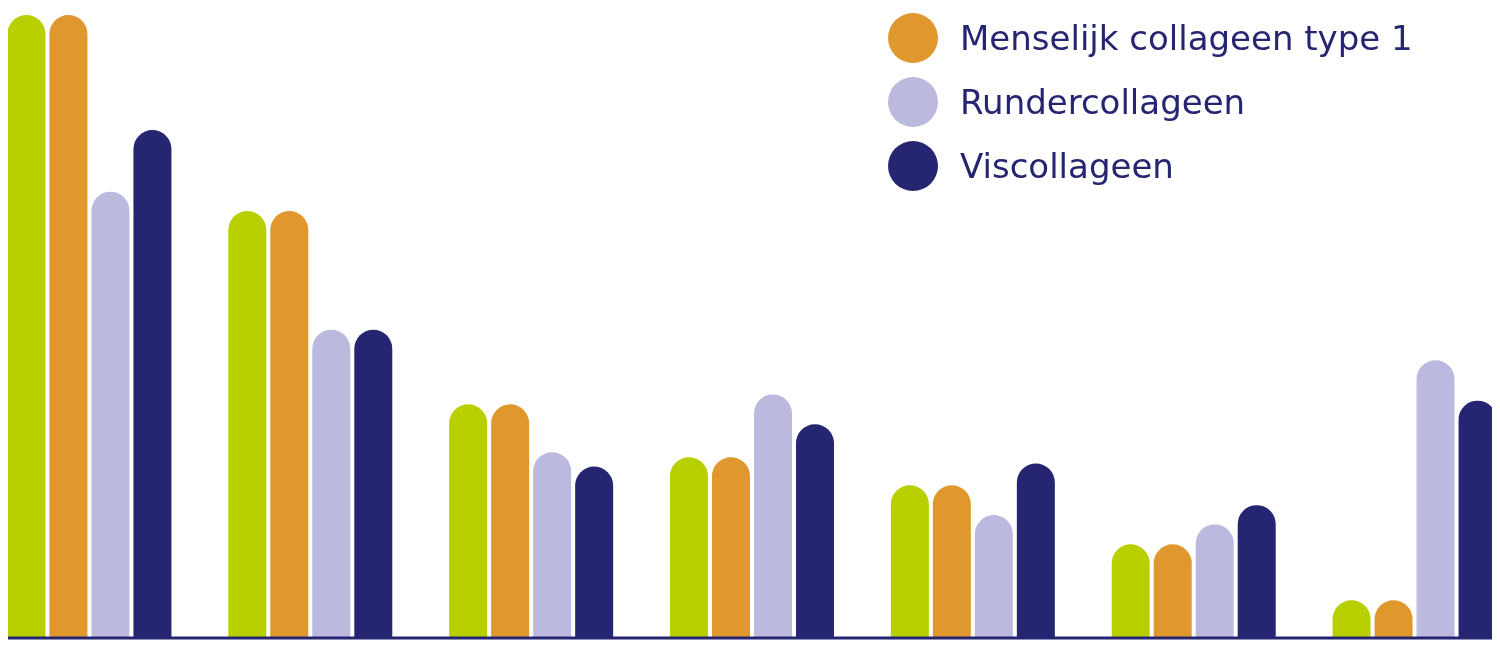  What do you see at coordinates (1067, 165) in the screenshot?
I see `legend-label: Viscollageen` at bounding box center [1067, 165].